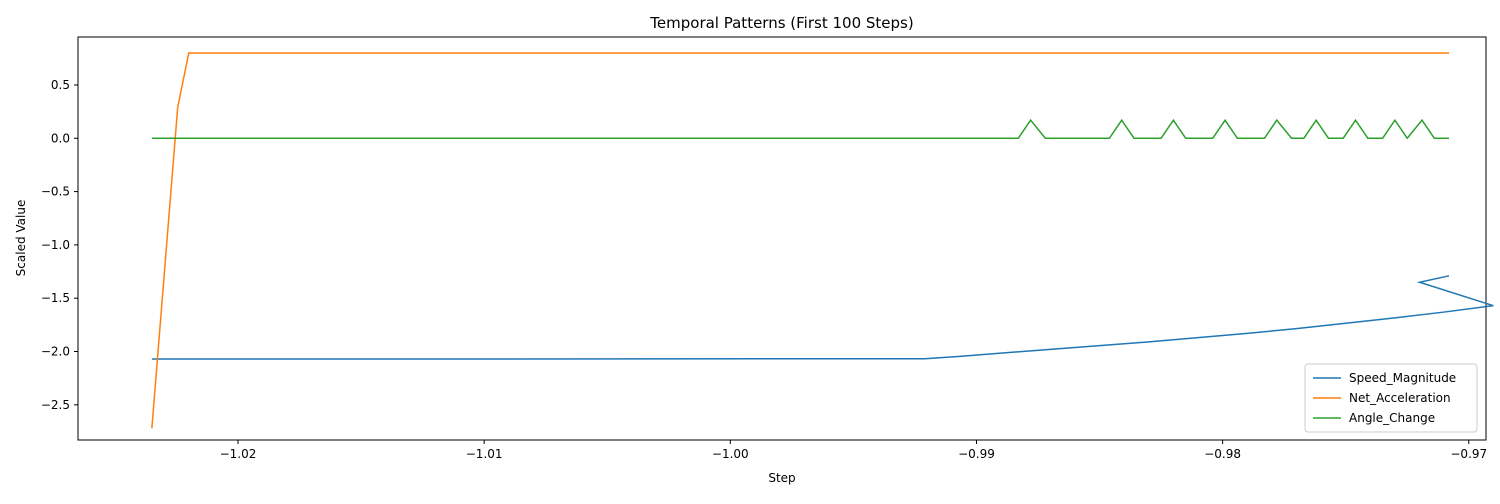  Describe the element at coordinates (800, 129) in the screenshot. I see `series-line-angle-change` at that location.